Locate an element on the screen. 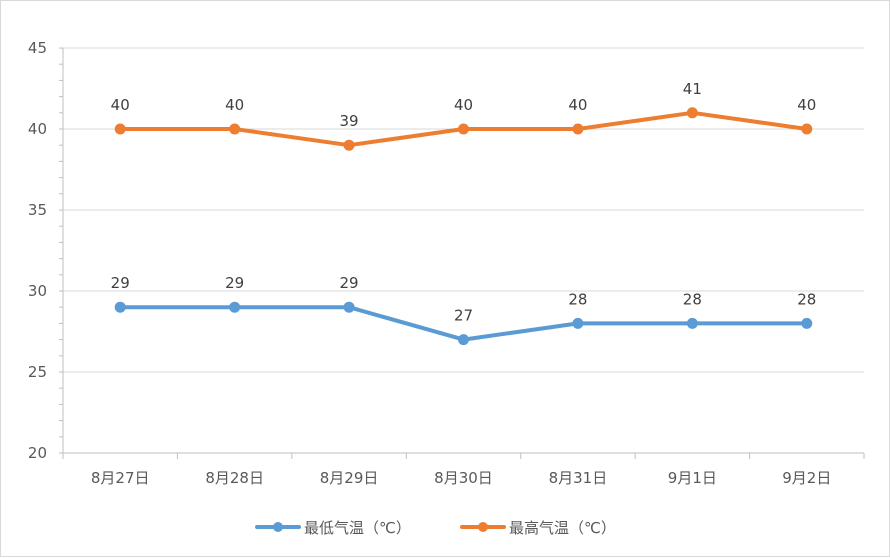 This screenshot has width=890, height=558. data-label: 41 is located at coordinates (692, 89).